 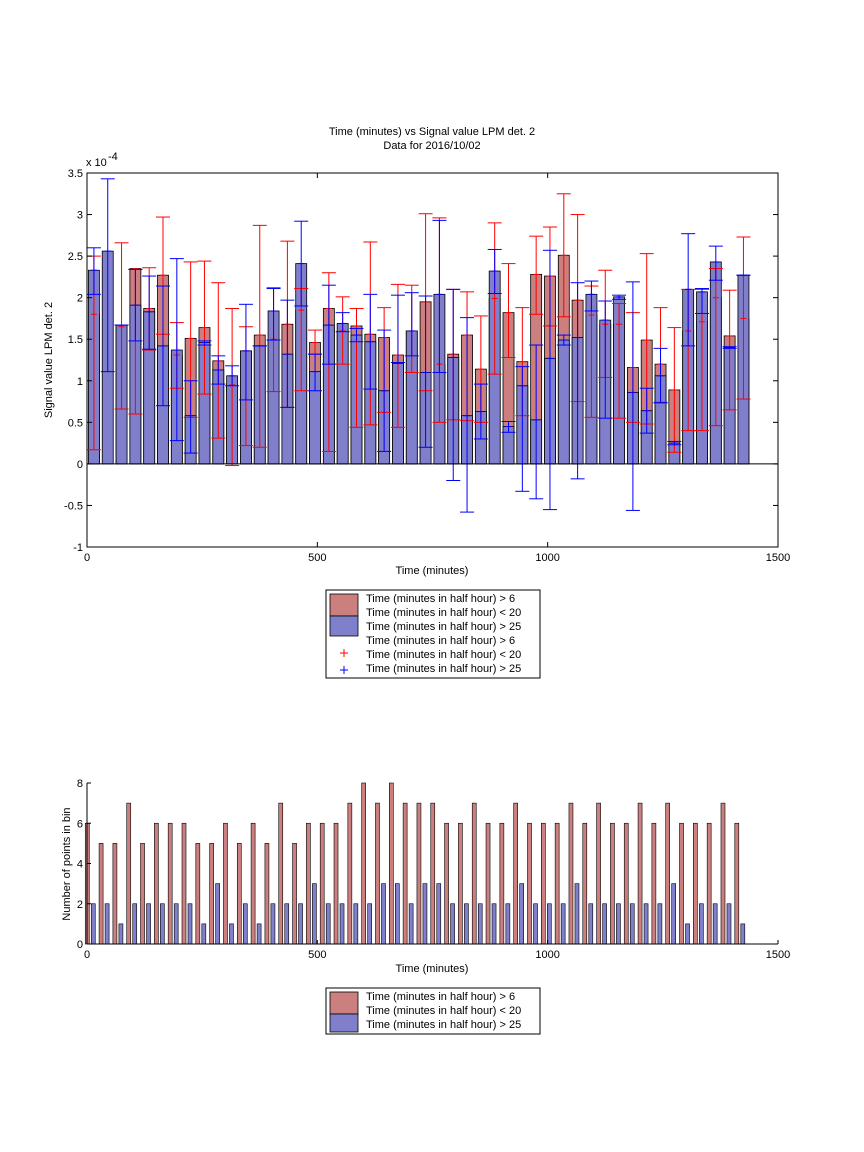 What do you see at coordinates (75, 340) in the screenshot?
I see `y-tick-label: 1.5` at bounding box center [75, 340].